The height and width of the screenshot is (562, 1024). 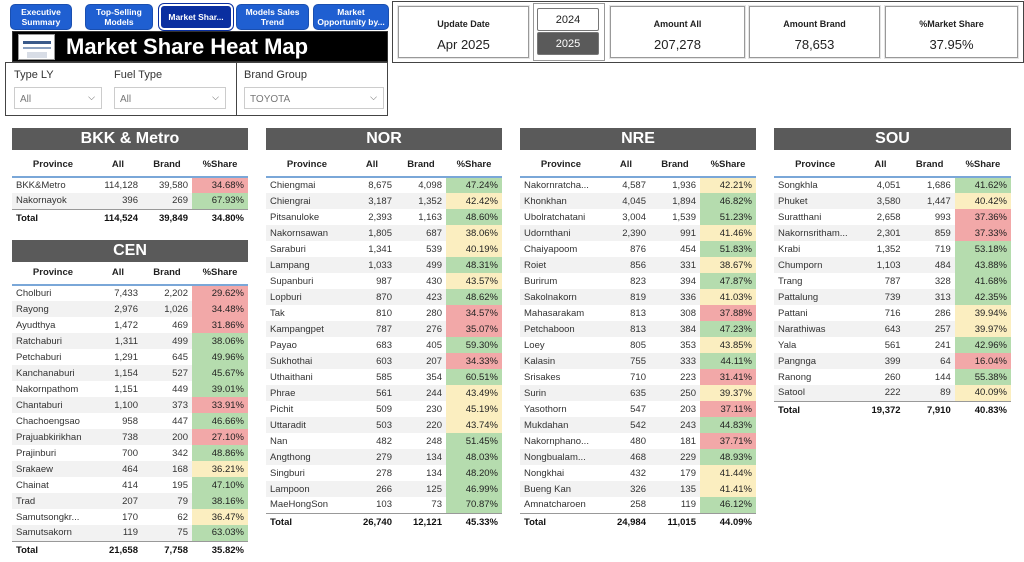 What do you see at coordinates (130, 501) in the screenshot?
I see `table-row: Trad 207 79 38.16%` at bounding box center [130, 501].